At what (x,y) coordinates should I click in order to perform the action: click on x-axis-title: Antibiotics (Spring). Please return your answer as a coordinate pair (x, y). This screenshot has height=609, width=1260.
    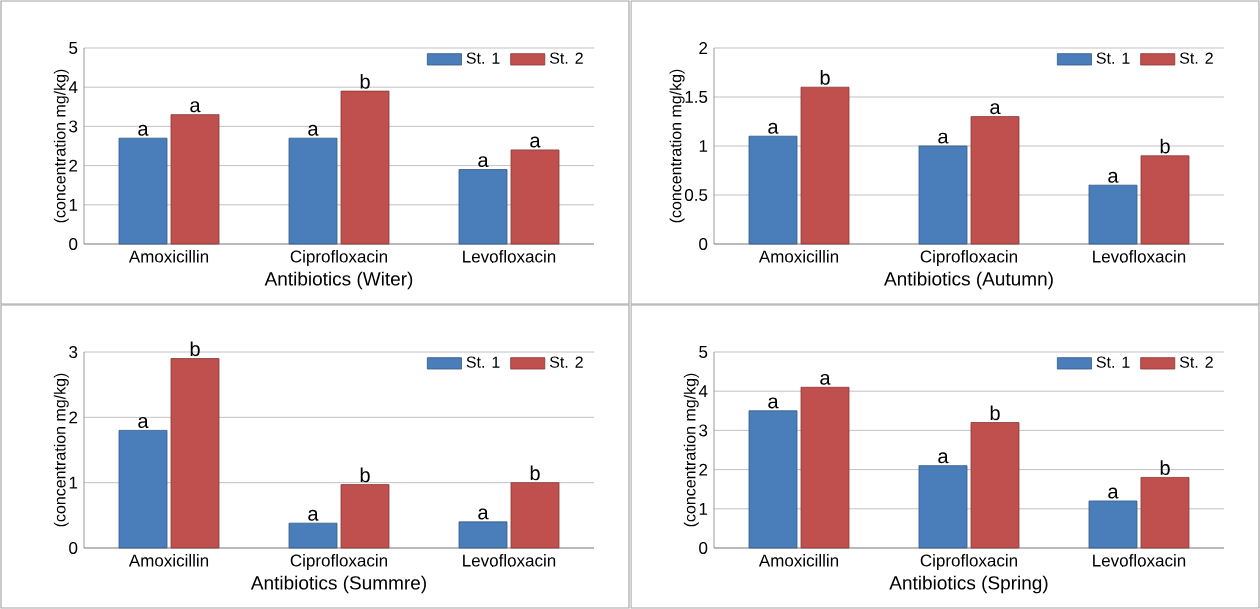
    Looking at the image, I should click on (968, 584).